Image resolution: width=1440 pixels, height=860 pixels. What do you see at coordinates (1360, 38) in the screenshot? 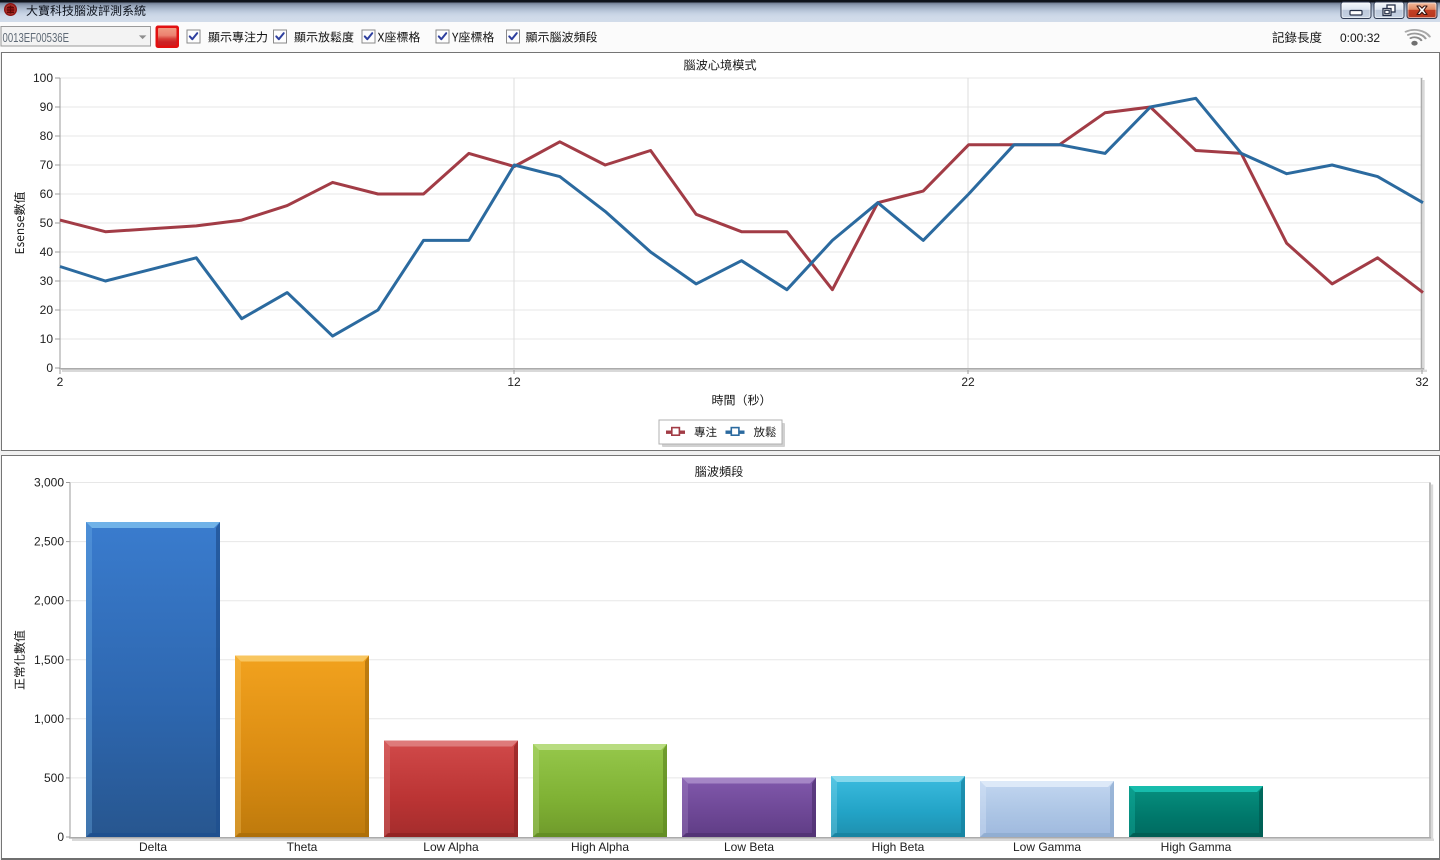
I see `svg-text: 0:00:32` at bounding box center [1360, 38].